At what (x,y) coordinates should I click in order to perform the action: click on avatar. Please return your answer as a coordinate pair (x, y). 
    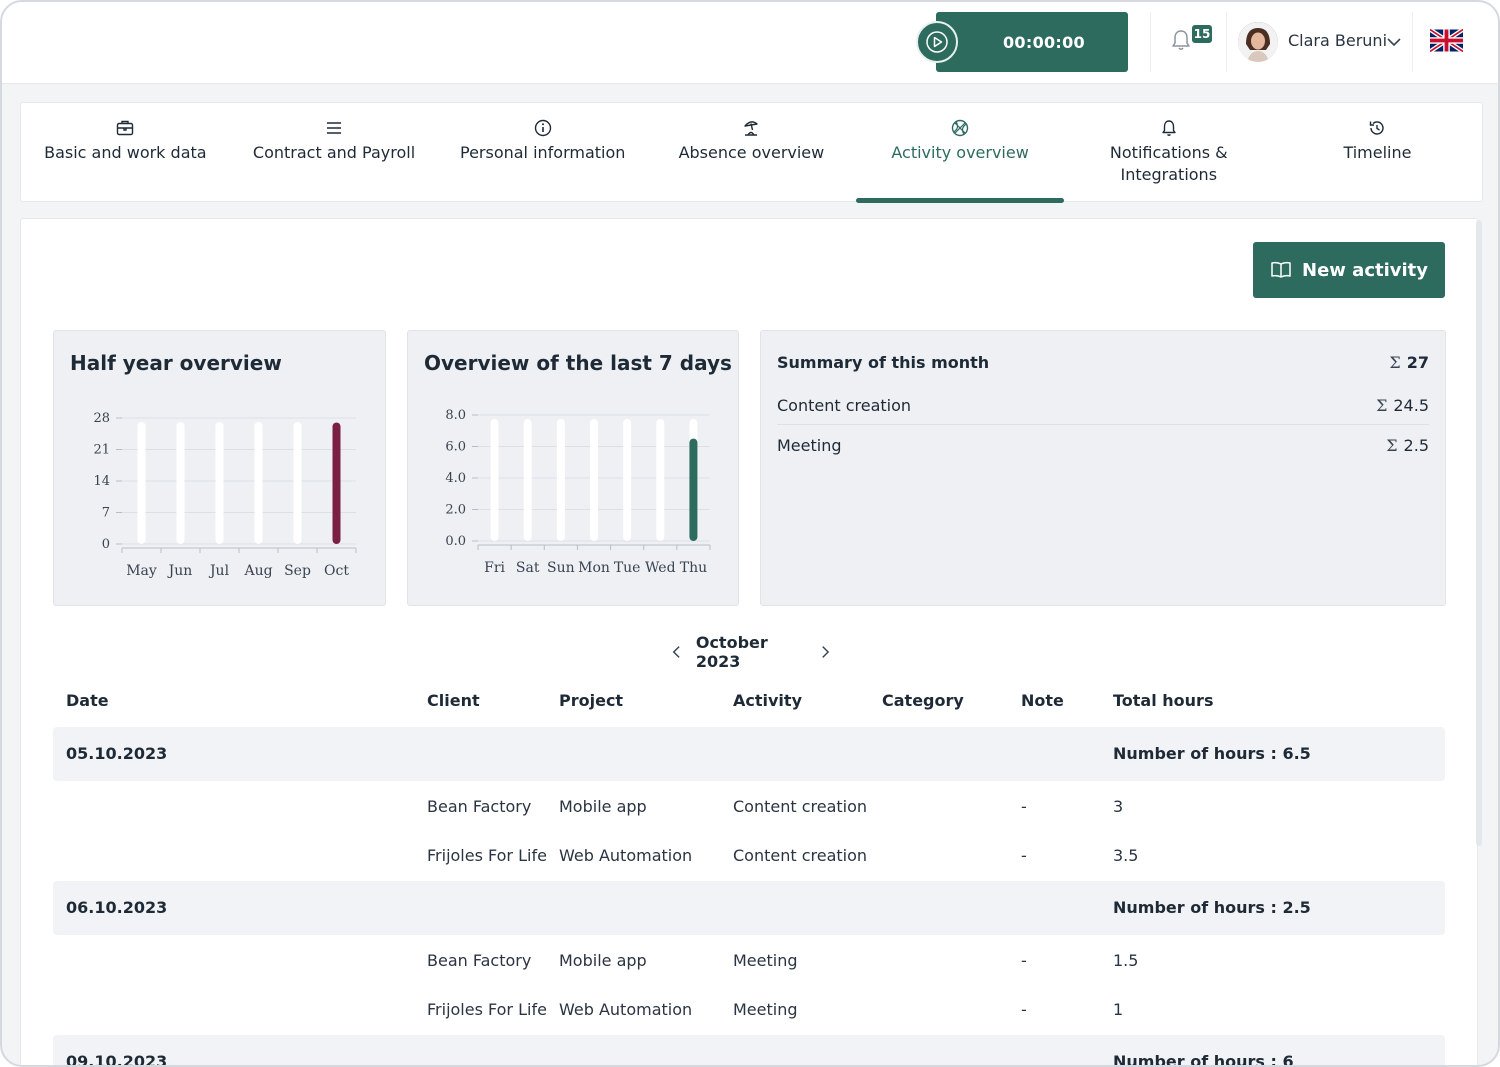
    Looking at the image, I should click on (1258, 42).